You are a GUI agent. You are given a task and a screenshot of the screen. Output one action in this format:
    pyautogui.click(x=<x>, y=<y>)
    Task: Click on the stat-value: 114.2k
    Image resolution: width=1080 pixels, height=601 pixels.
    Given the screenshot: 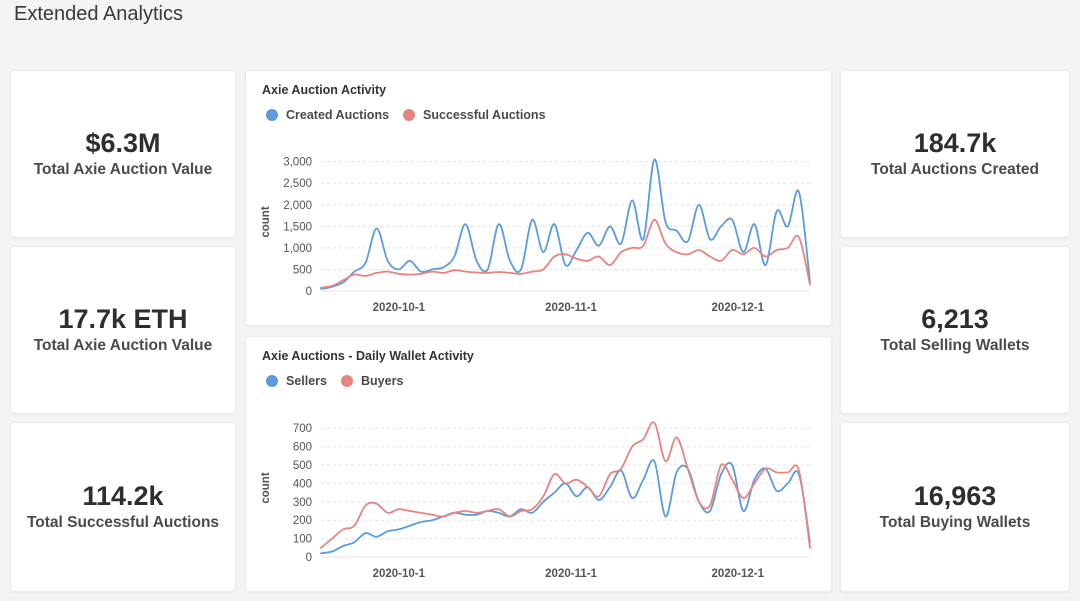 What is the action you would take?
    pyautogui.click(x=123, y=496)
    